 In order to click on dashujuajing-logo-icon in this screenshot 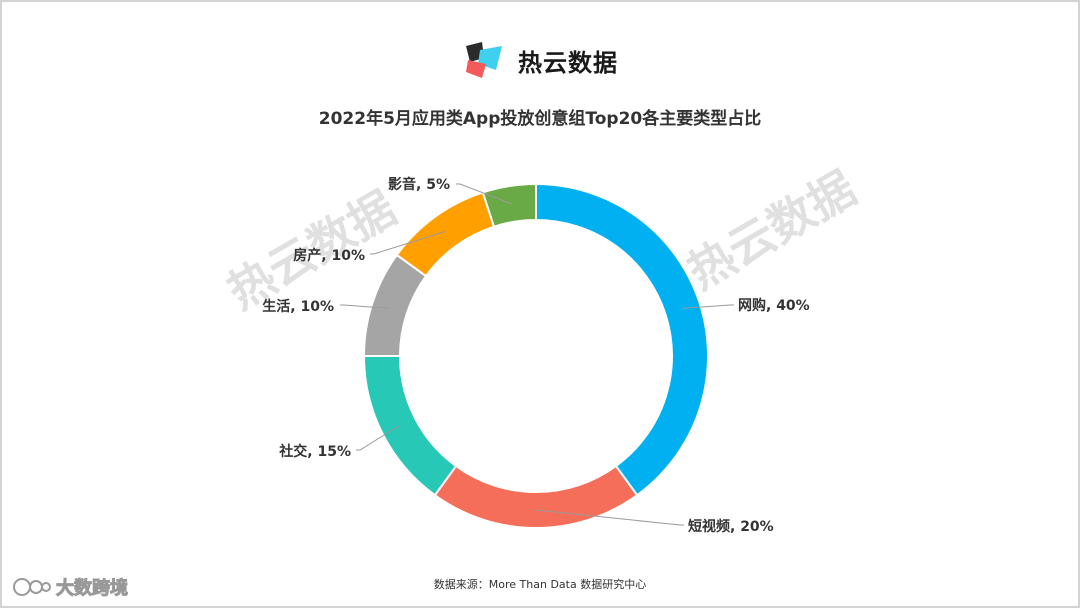, I will do `click(32, 587)`.